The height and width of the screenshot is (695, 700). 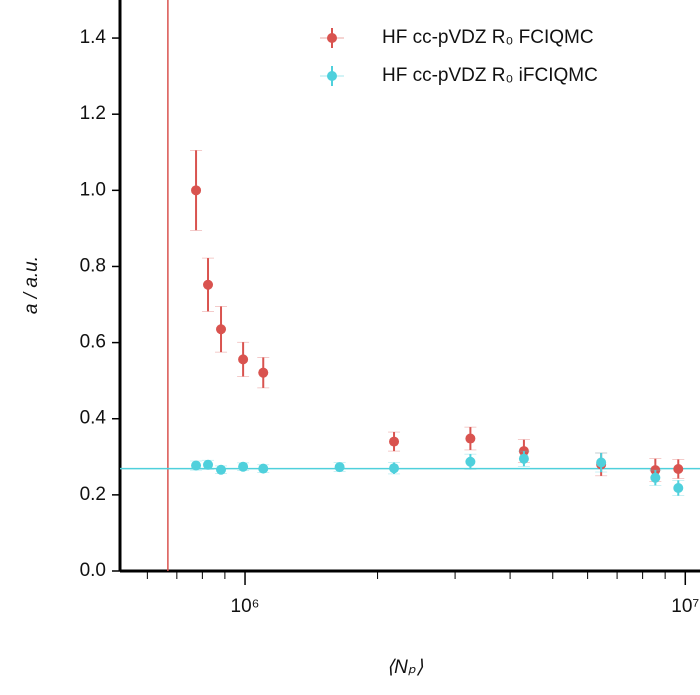 What do you see at coordinates (685, 606) in the screenshot?
I see `x-tick-label: 10⁷` at bounding box center [685, 606].